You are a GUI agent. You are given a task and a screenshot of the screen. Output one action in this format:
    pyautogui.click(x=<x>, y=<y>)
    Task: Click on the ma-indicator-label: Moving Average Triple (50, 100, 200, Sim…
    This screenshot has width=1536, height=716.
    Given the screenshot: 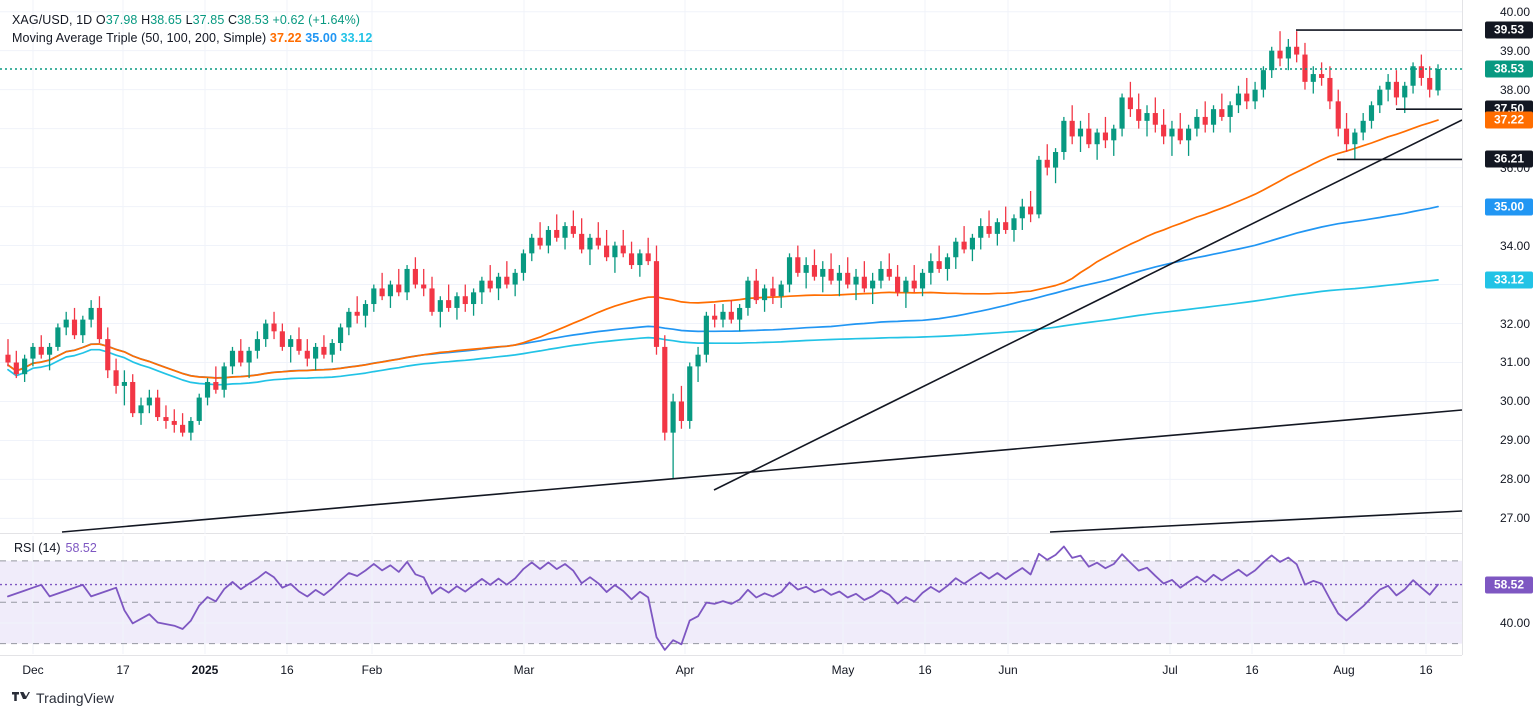 What is the action you would take?
    pyautogui.click(x=139, y=38)
    